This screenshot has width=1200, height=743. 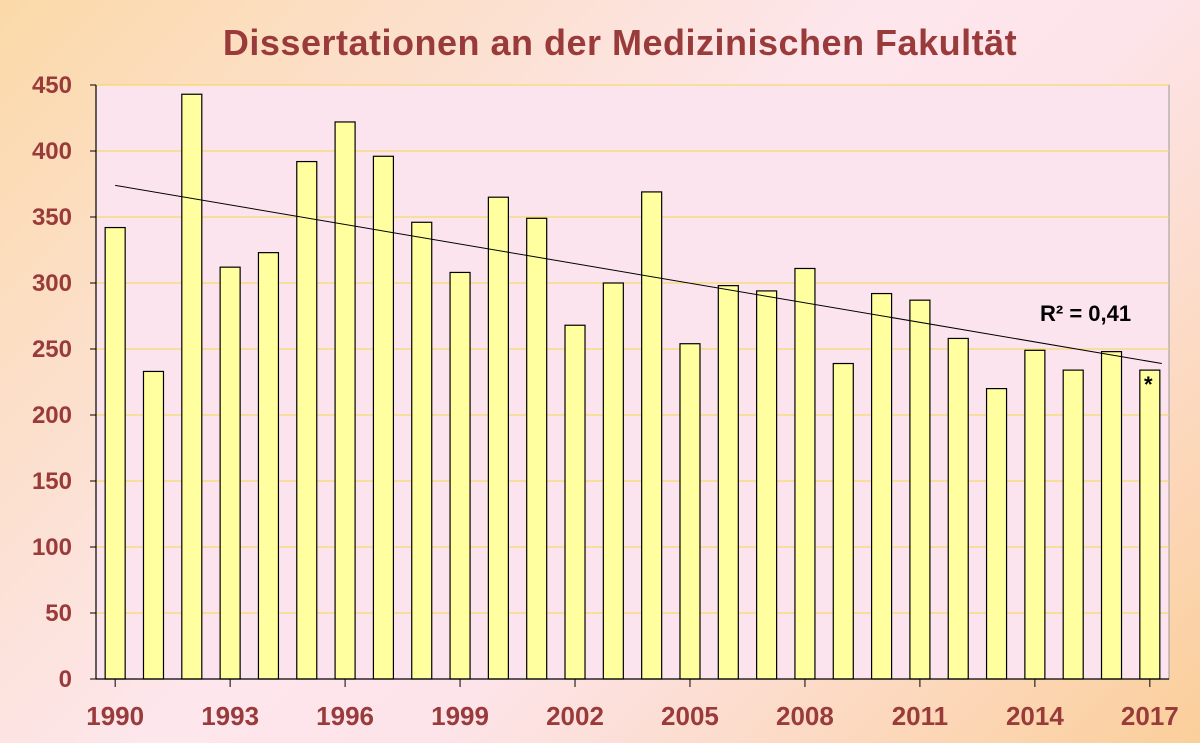 I want to click on x-tick-label: 2002, so click(x=575, y=716).